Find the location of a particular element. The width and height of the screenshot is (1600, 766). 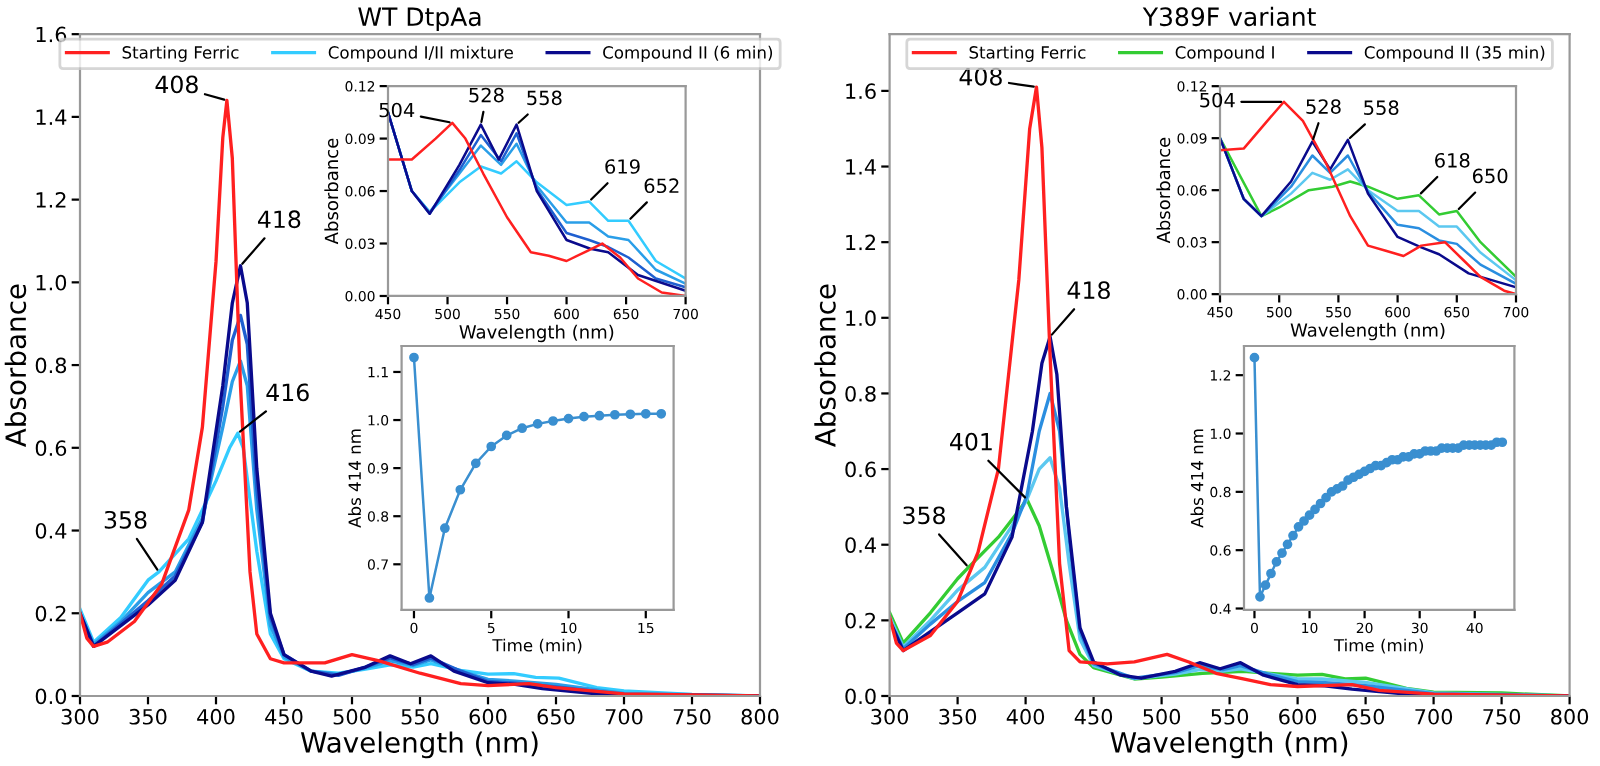

annotation: 416 is located at coordinates (287, 392).